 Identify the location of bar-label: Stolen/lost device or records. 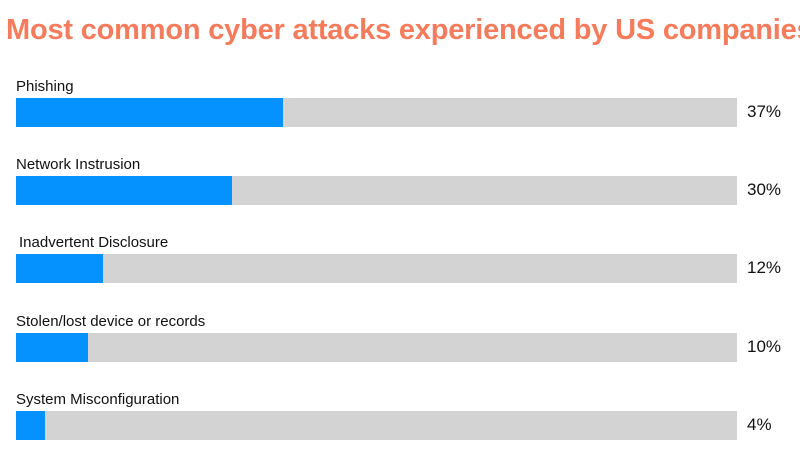
(111, 321).